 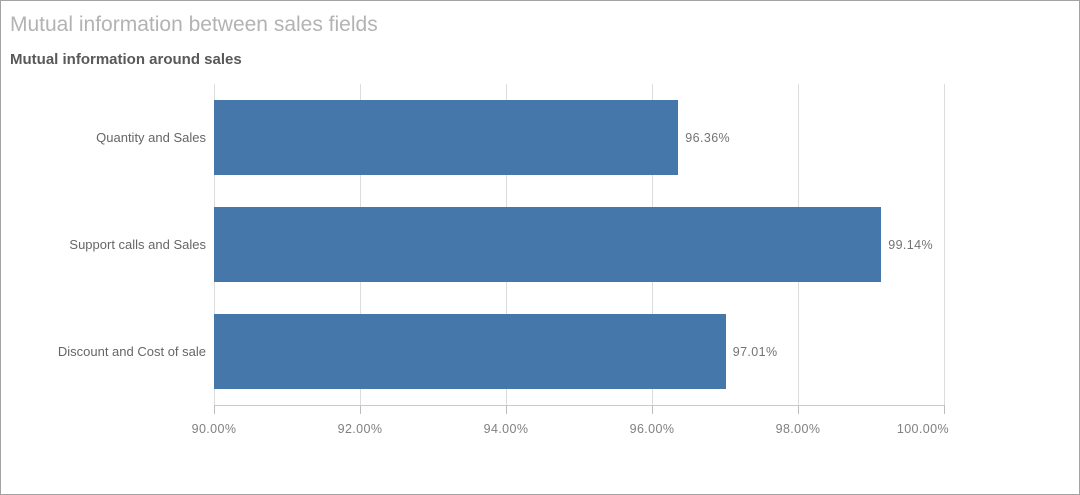 What do you see at coordinates (506, 429) in the screenshot?
I see `x-axis-tick-label: 94.00%` at bounding box center [506, 429].